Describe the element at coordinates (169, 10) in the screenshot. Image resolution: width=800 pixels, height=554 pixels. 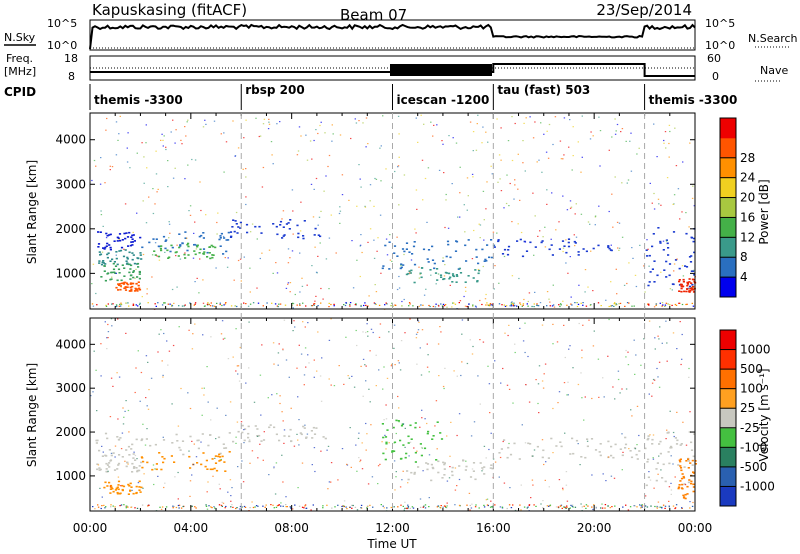
I see `station-title: Kapuskasing (fitACF)` at that location.